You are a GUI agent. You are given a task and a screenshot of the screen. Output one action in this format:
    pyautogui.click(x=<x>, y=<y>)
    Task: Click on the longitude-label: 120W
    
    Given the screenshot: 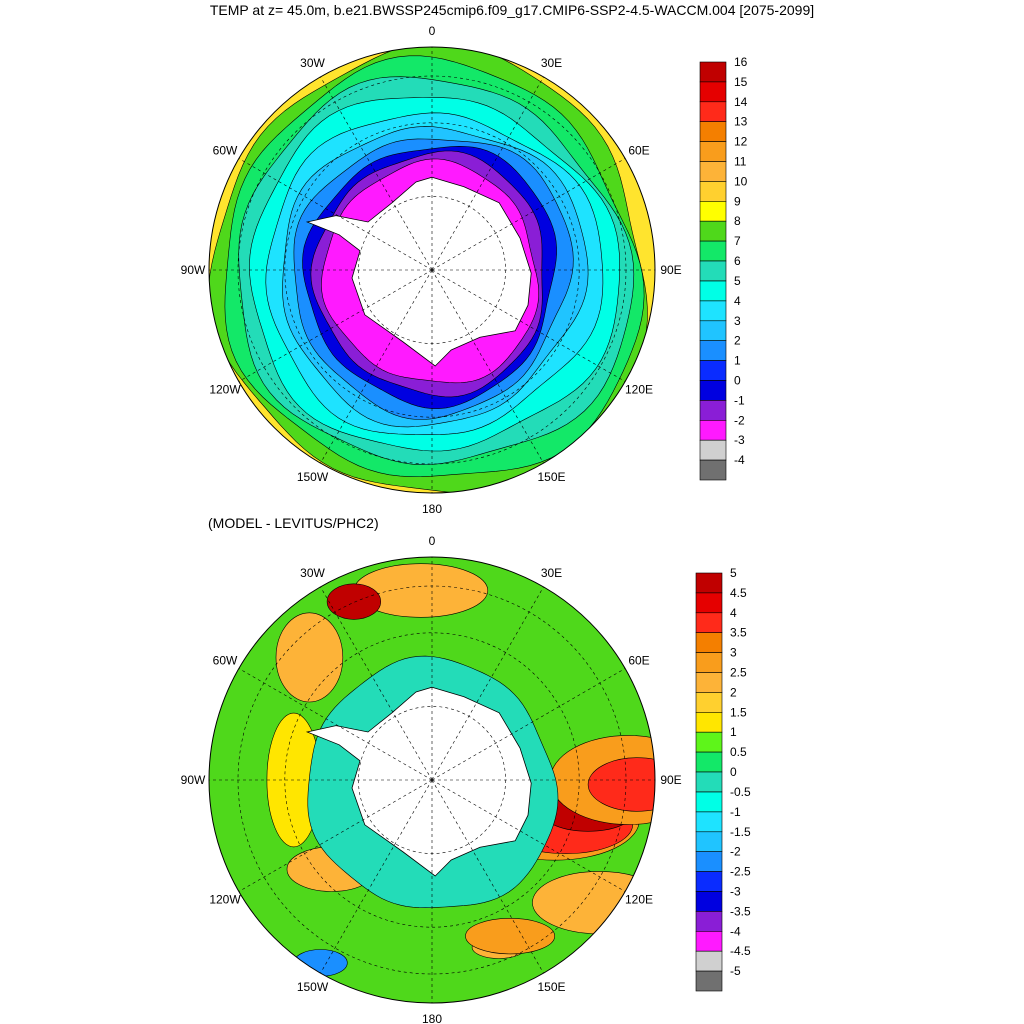 What is the action you would take?
    pyautogui.click(x=225, y=390)
    